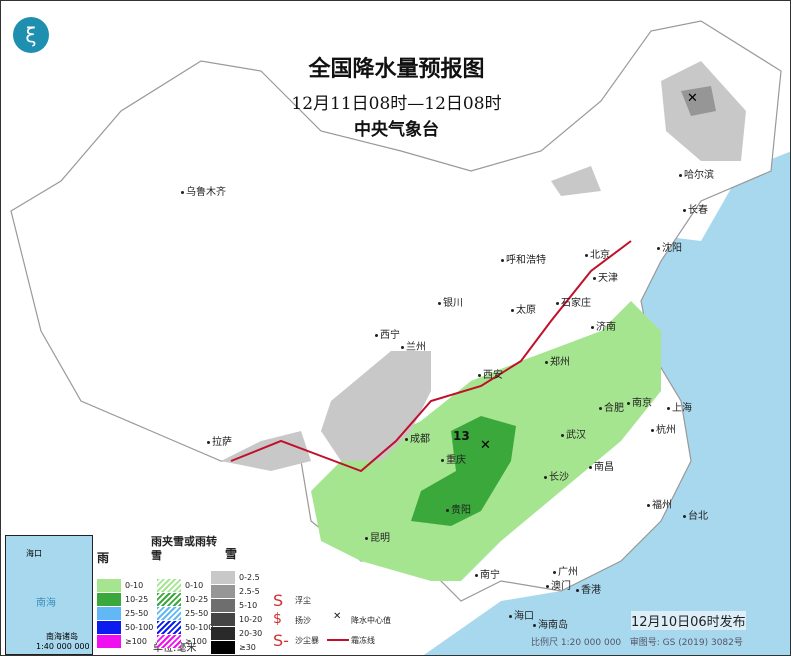 The height and width of the screenshot is (656, 791). What do you see at coordinates (303, 620) in the screenshot?
I see `legend-label: 扬沙` at bounding box center [303, 620].